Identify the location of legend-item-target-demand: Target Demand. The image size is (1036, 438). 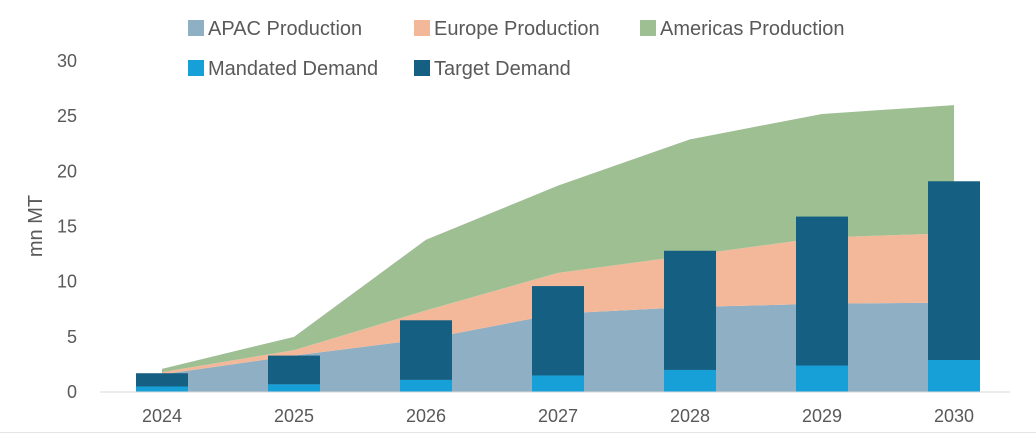
(492, 69).